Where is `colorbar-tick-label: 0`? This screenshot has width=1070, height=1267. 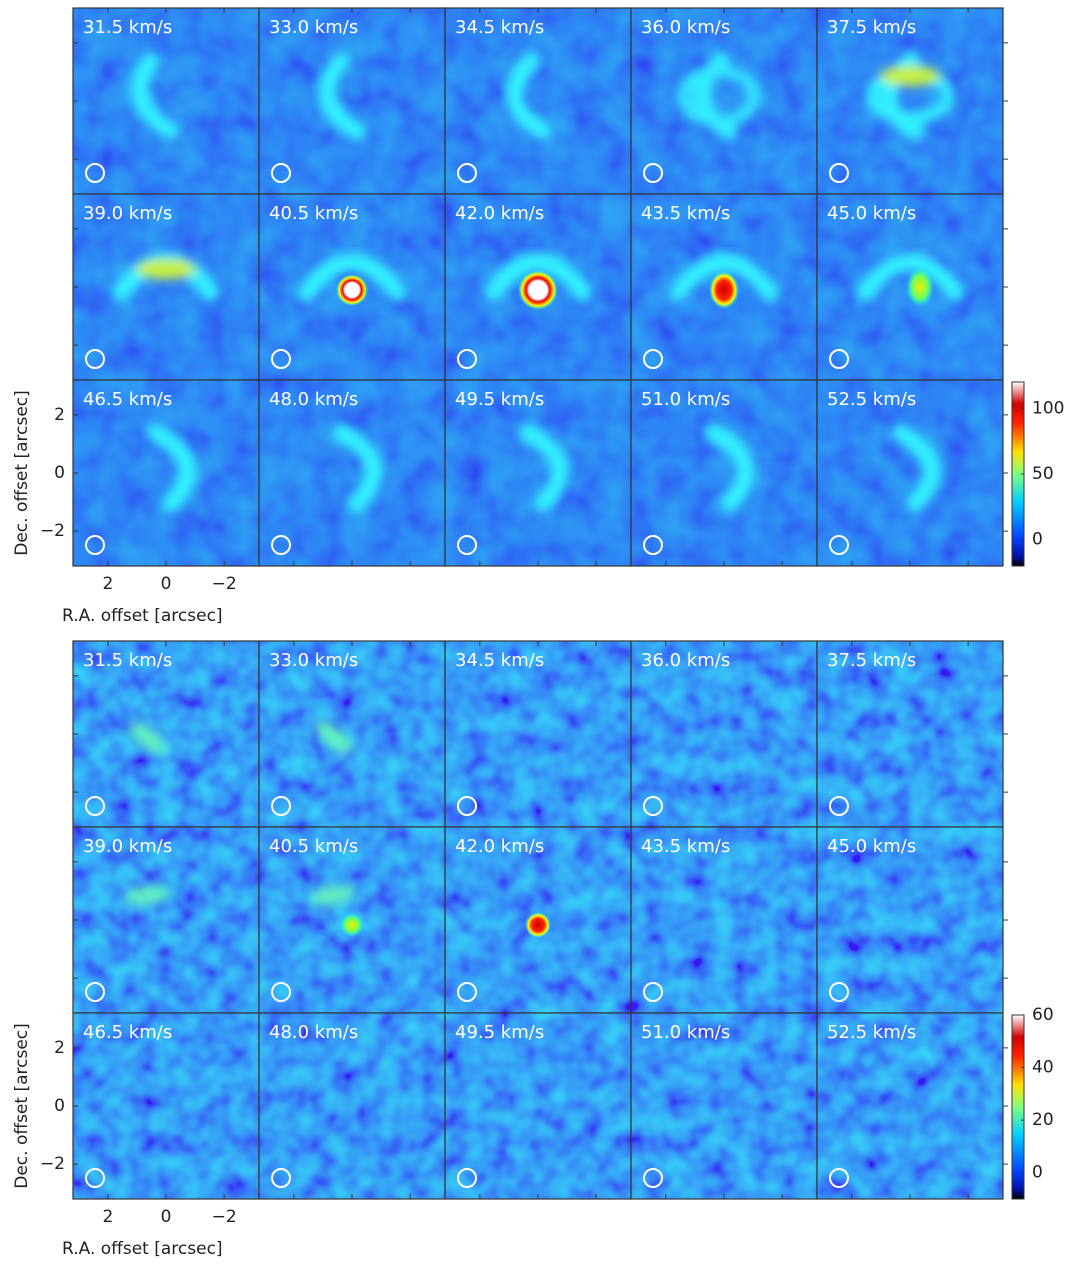
colorbar-tick-label: 0 is located at coordinates (1037, 540).